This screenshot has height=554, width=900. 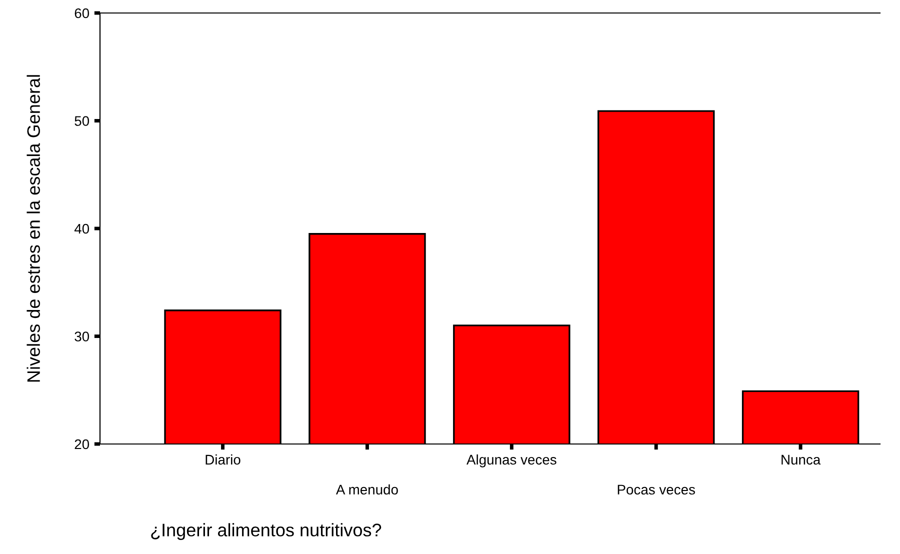 What do you see at coordinates (82, 13) in the screenshot?
I see `y-tick-label: 60` at bounding box center [82, 13].